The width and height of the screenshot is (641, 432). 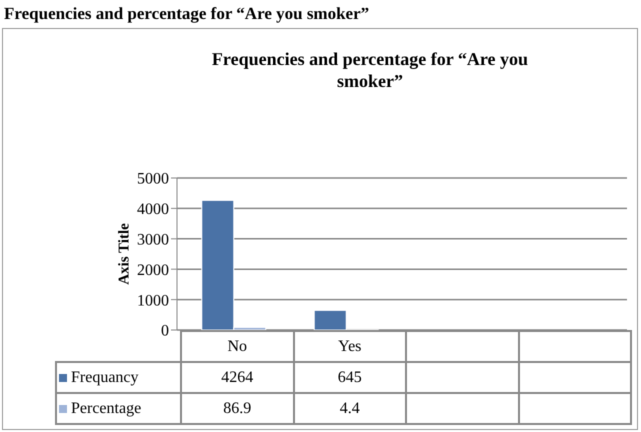 I want to click on y-tick-label: 3000, so click(x=153, y=239).